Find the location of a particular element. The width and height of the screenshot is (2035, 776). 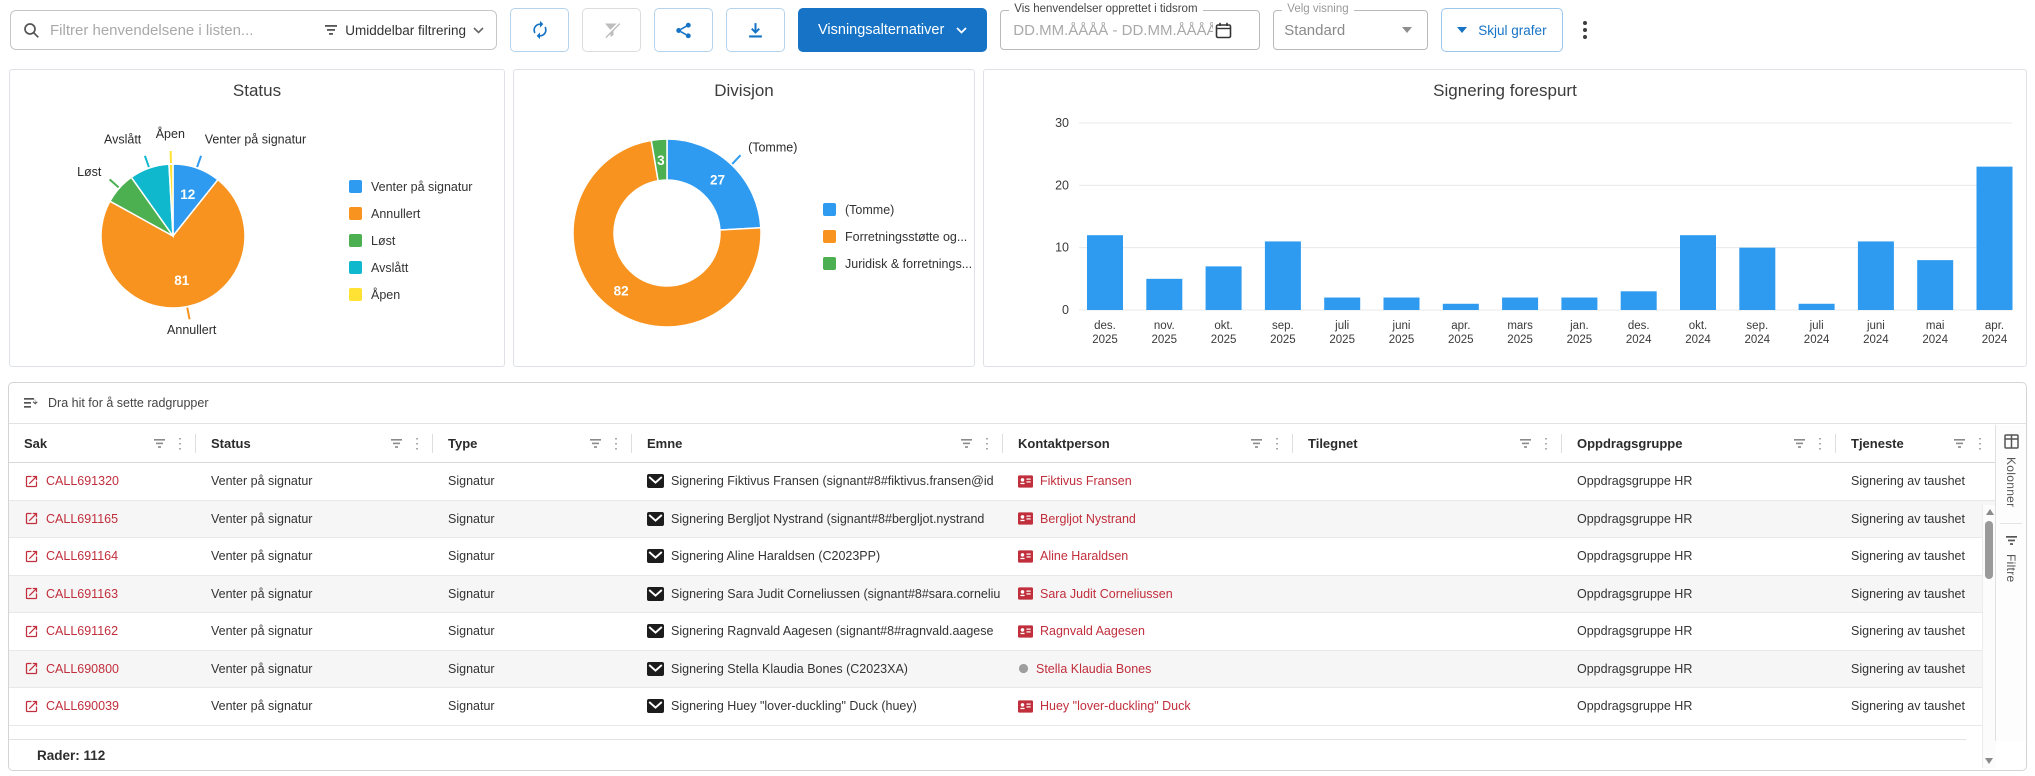

vertical-scrollbar is located at coordinates (1989, 636).